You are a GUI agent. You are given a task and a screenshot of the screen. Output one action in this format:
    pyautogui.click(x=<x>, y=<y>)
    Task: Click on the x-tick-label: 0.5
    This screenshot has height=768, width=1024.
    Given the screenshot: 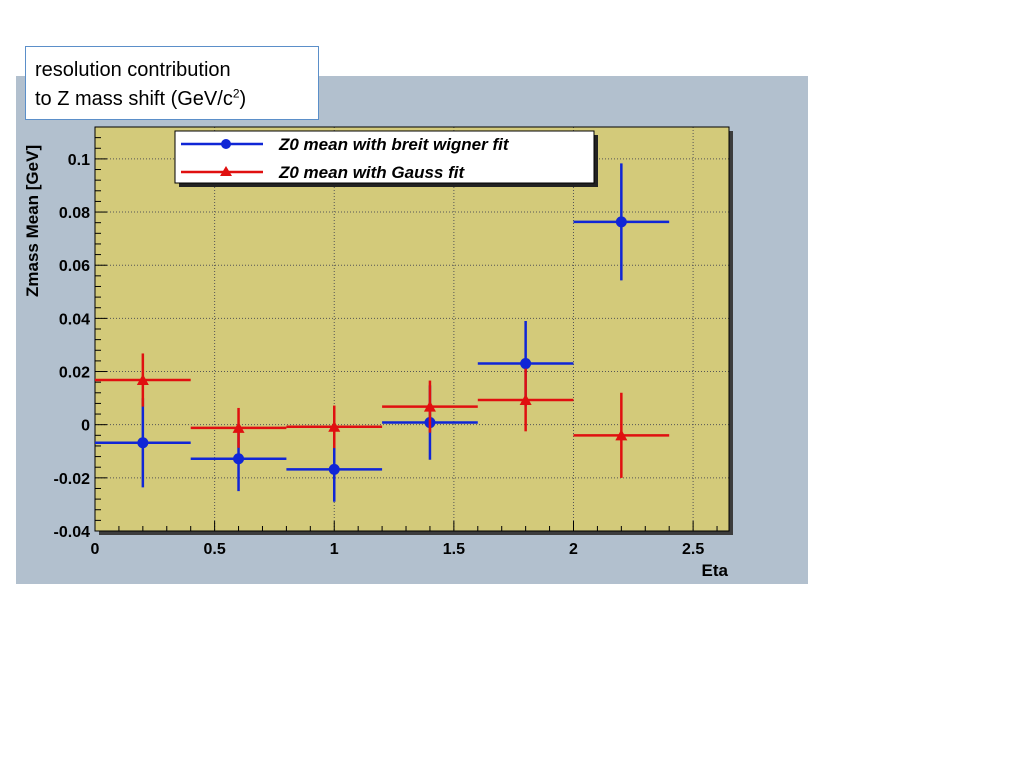 What is the action you would take?
    pyautogui.click(x=214, y=549)
    